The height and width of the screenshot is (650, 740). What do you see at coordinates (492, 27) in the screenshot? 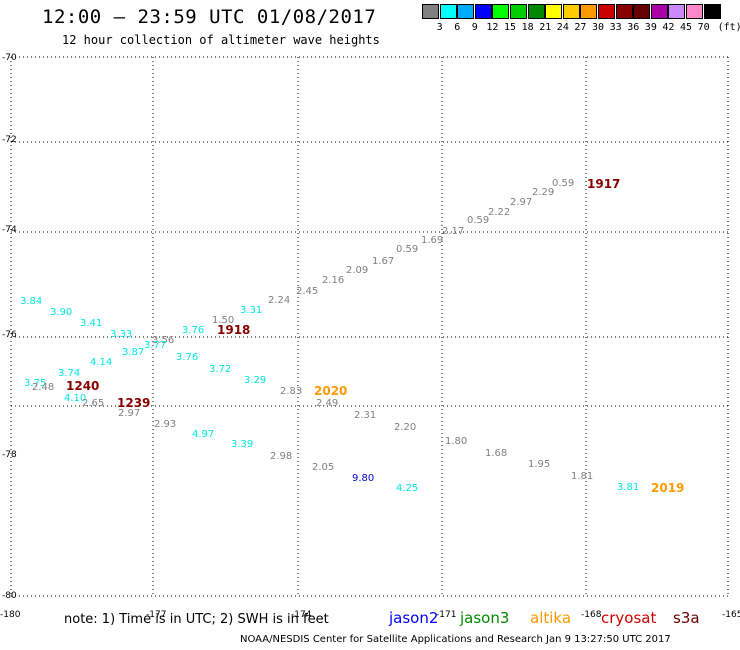
I see `legend-label: 12` at bounding box center [492, 27].